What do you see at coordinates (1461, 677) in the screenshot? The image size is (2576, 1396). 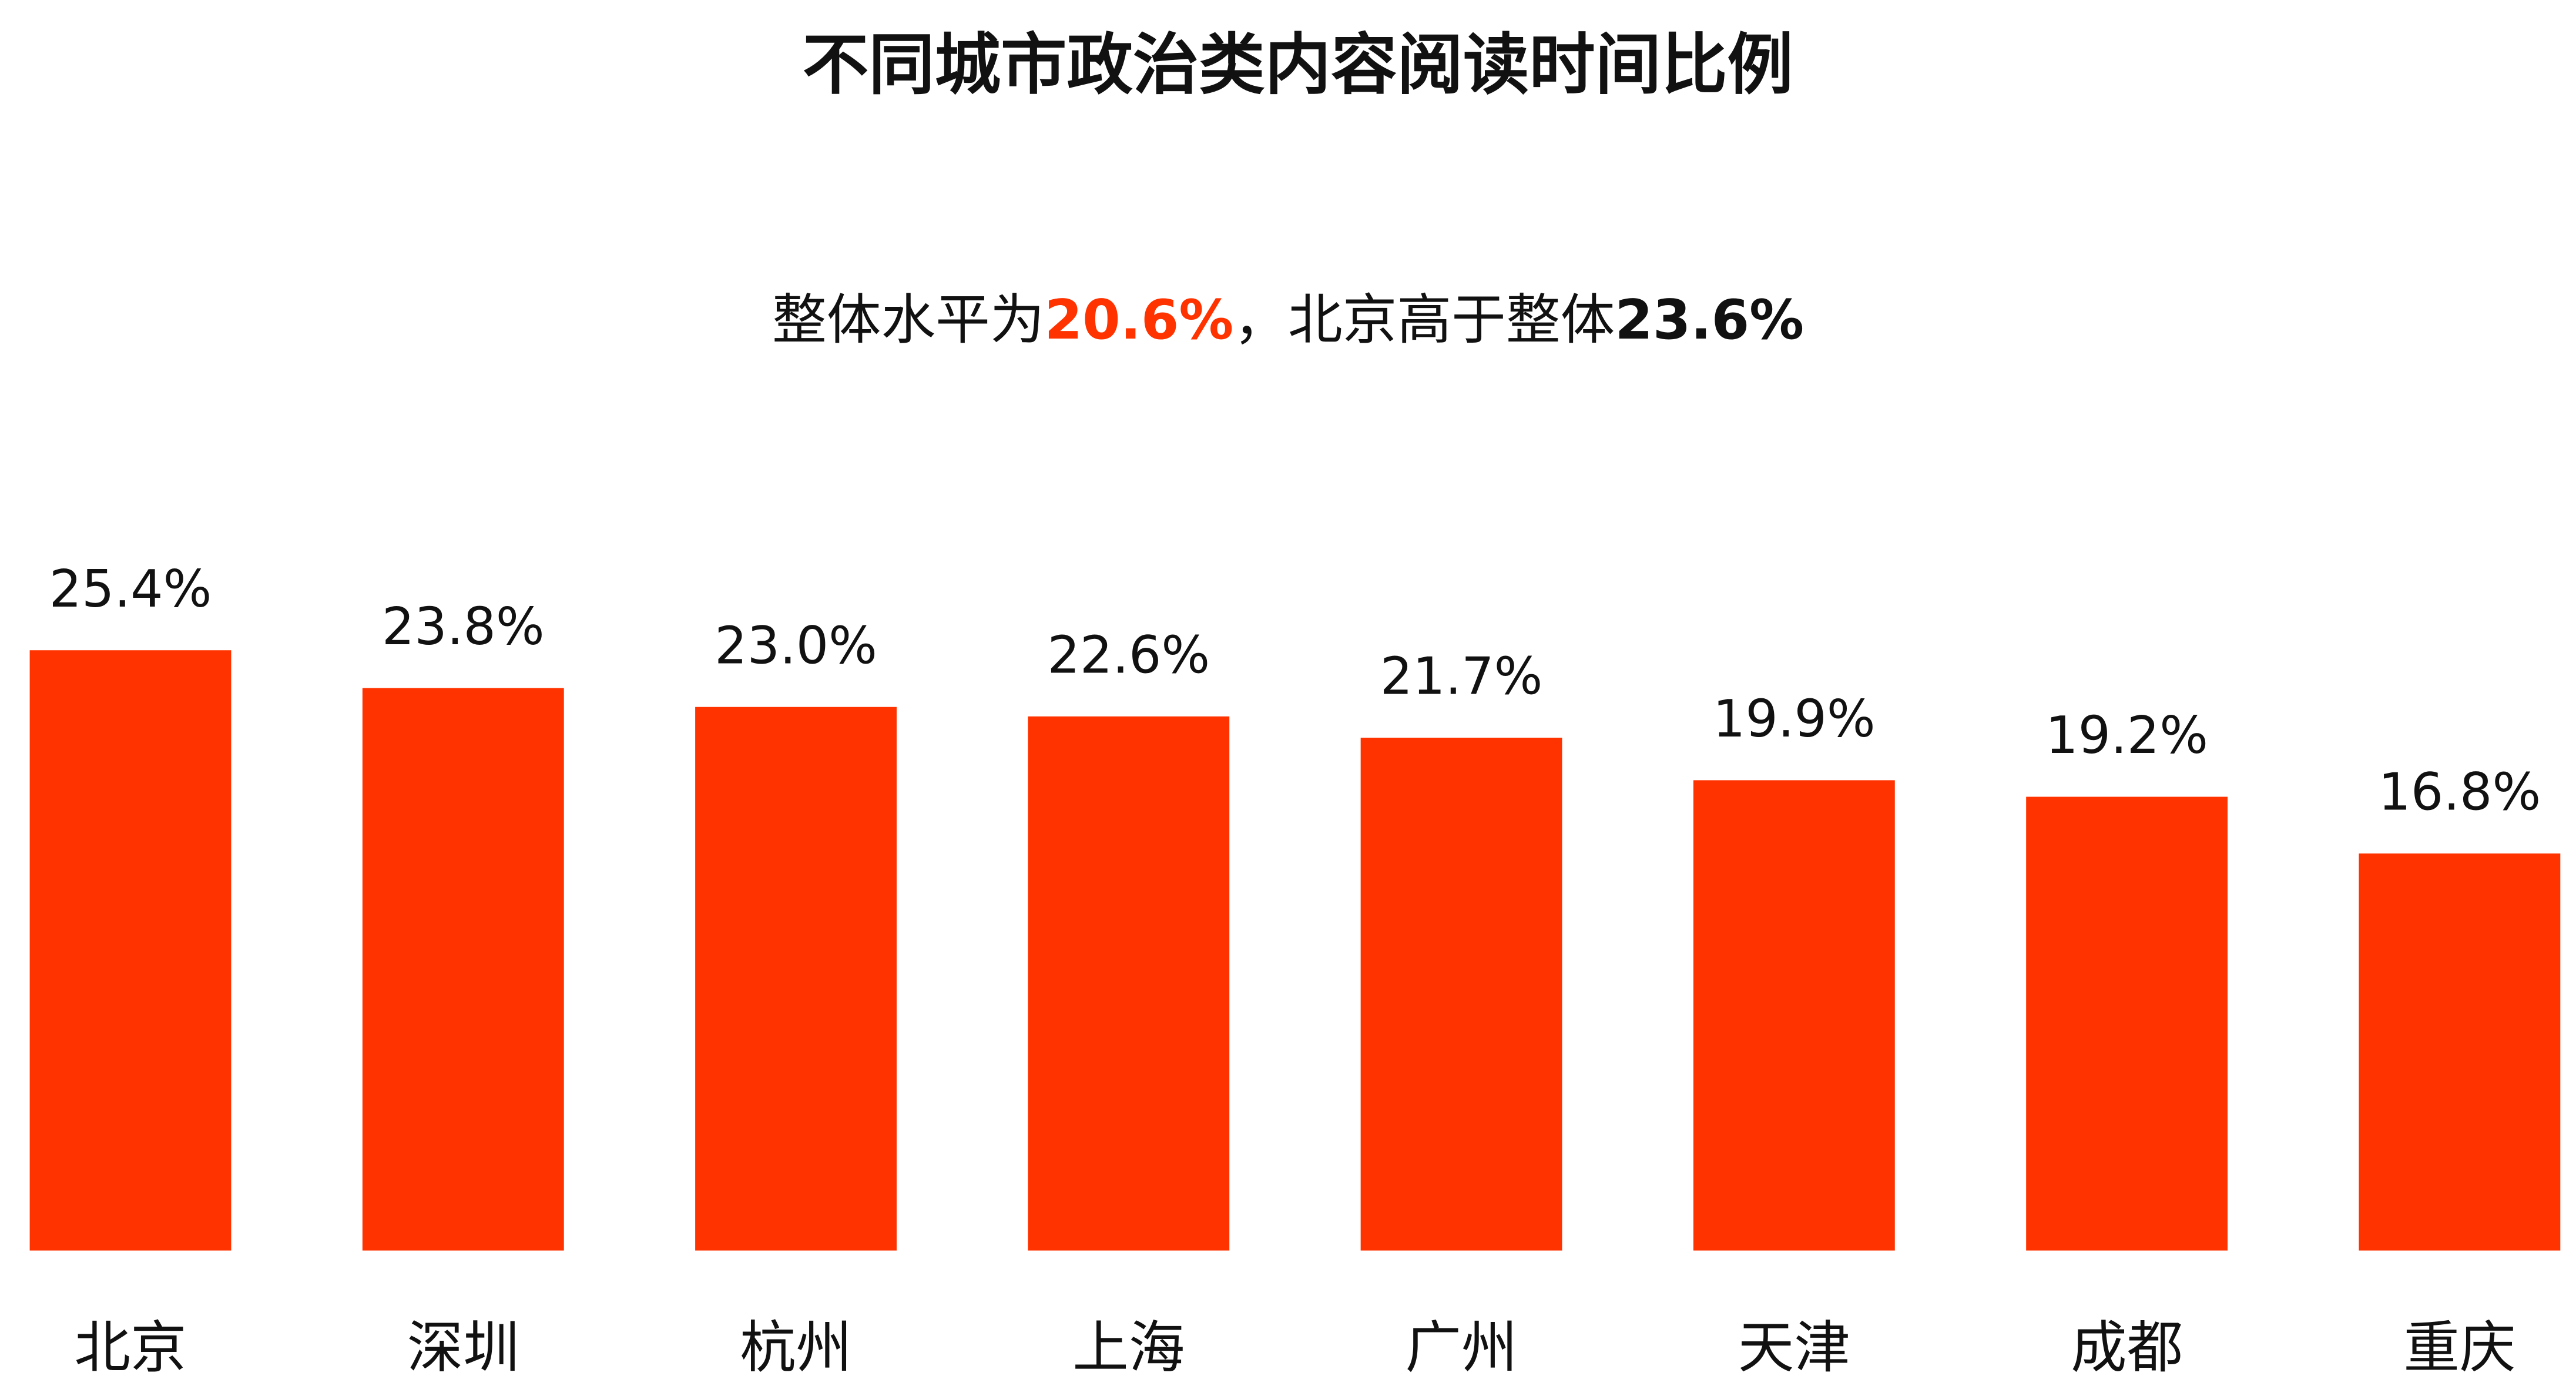 I see `value-label: 21.7%` at bounding box center [1461, 677].